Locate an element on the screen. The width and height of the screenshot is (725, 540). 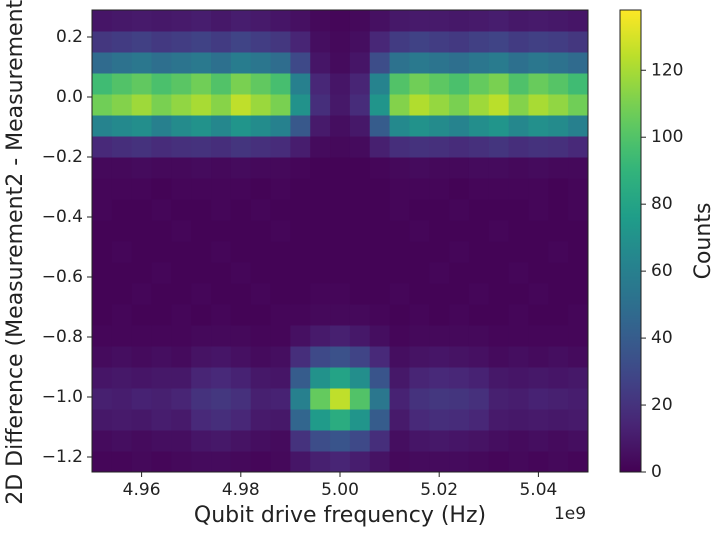
colorbar-tick-label: 0 is located at coordinates (656, 472).